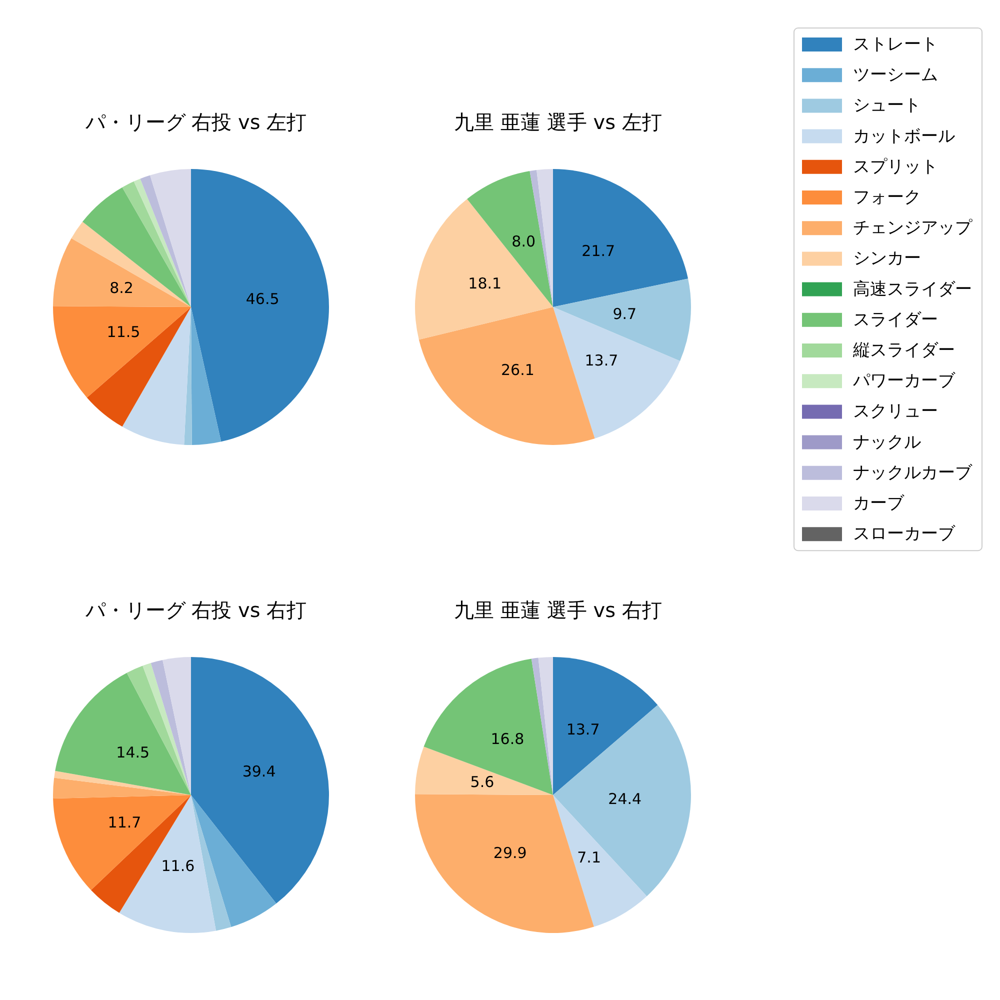 The image size is (1000, 1000). I want to click on legend-label: スライダー, so click(895, 320).